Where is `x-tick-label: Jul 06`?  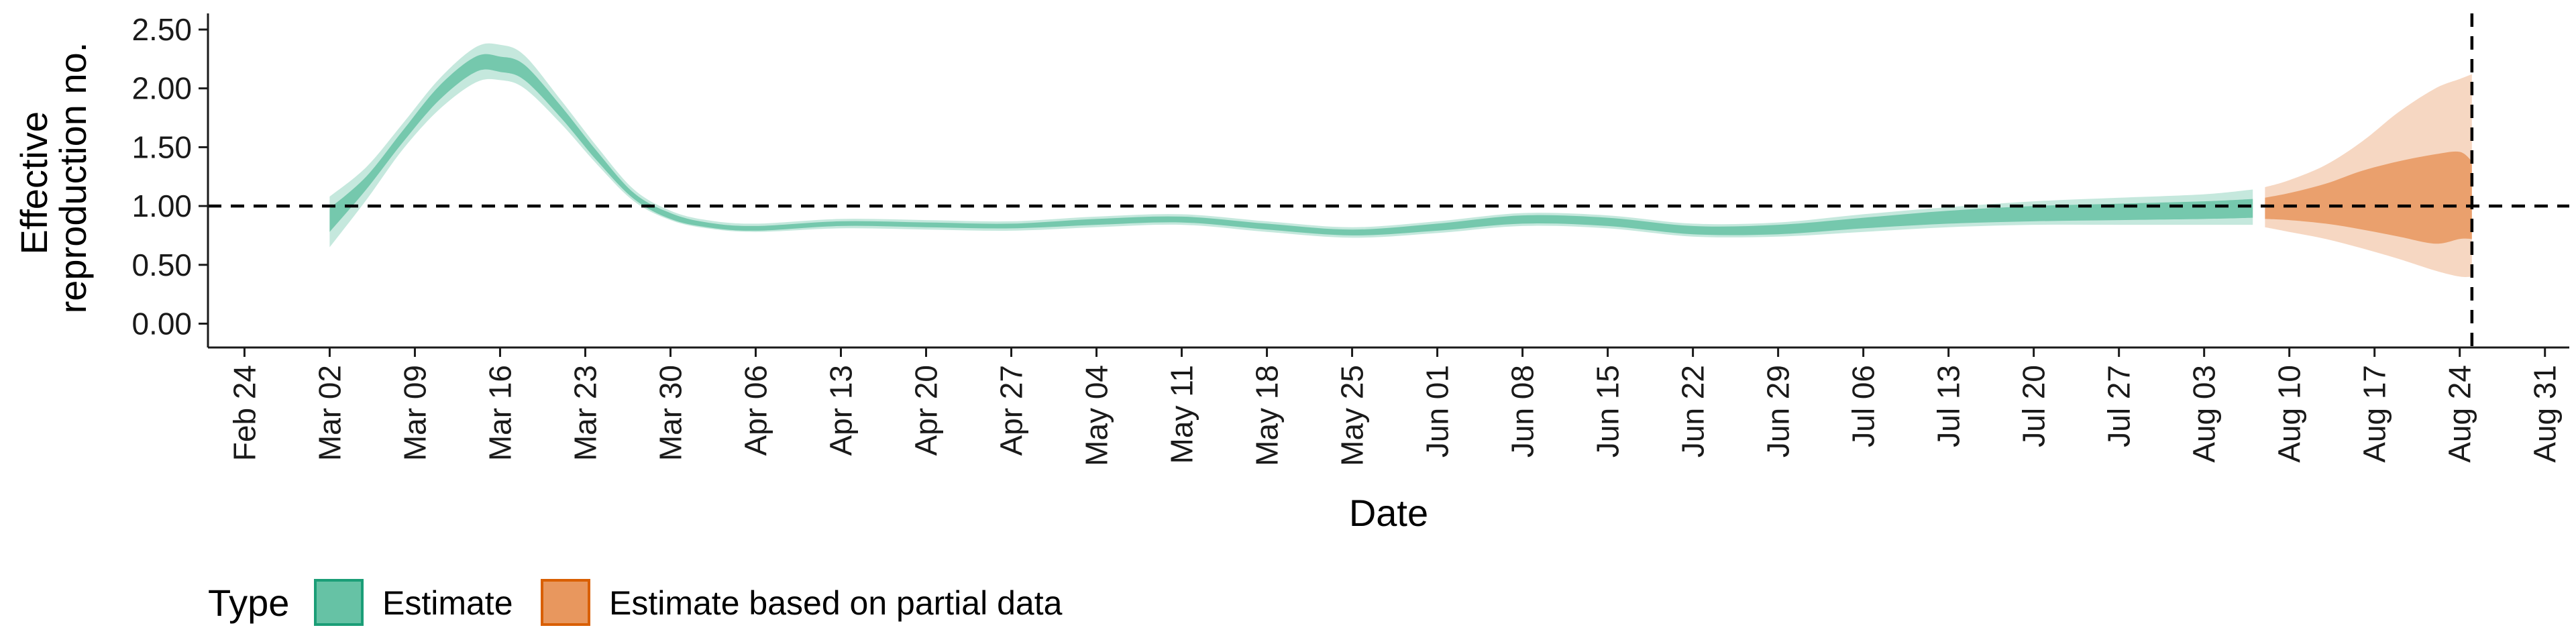 x-tick-label: Jul 06 is located at coordinates (1863, 406).